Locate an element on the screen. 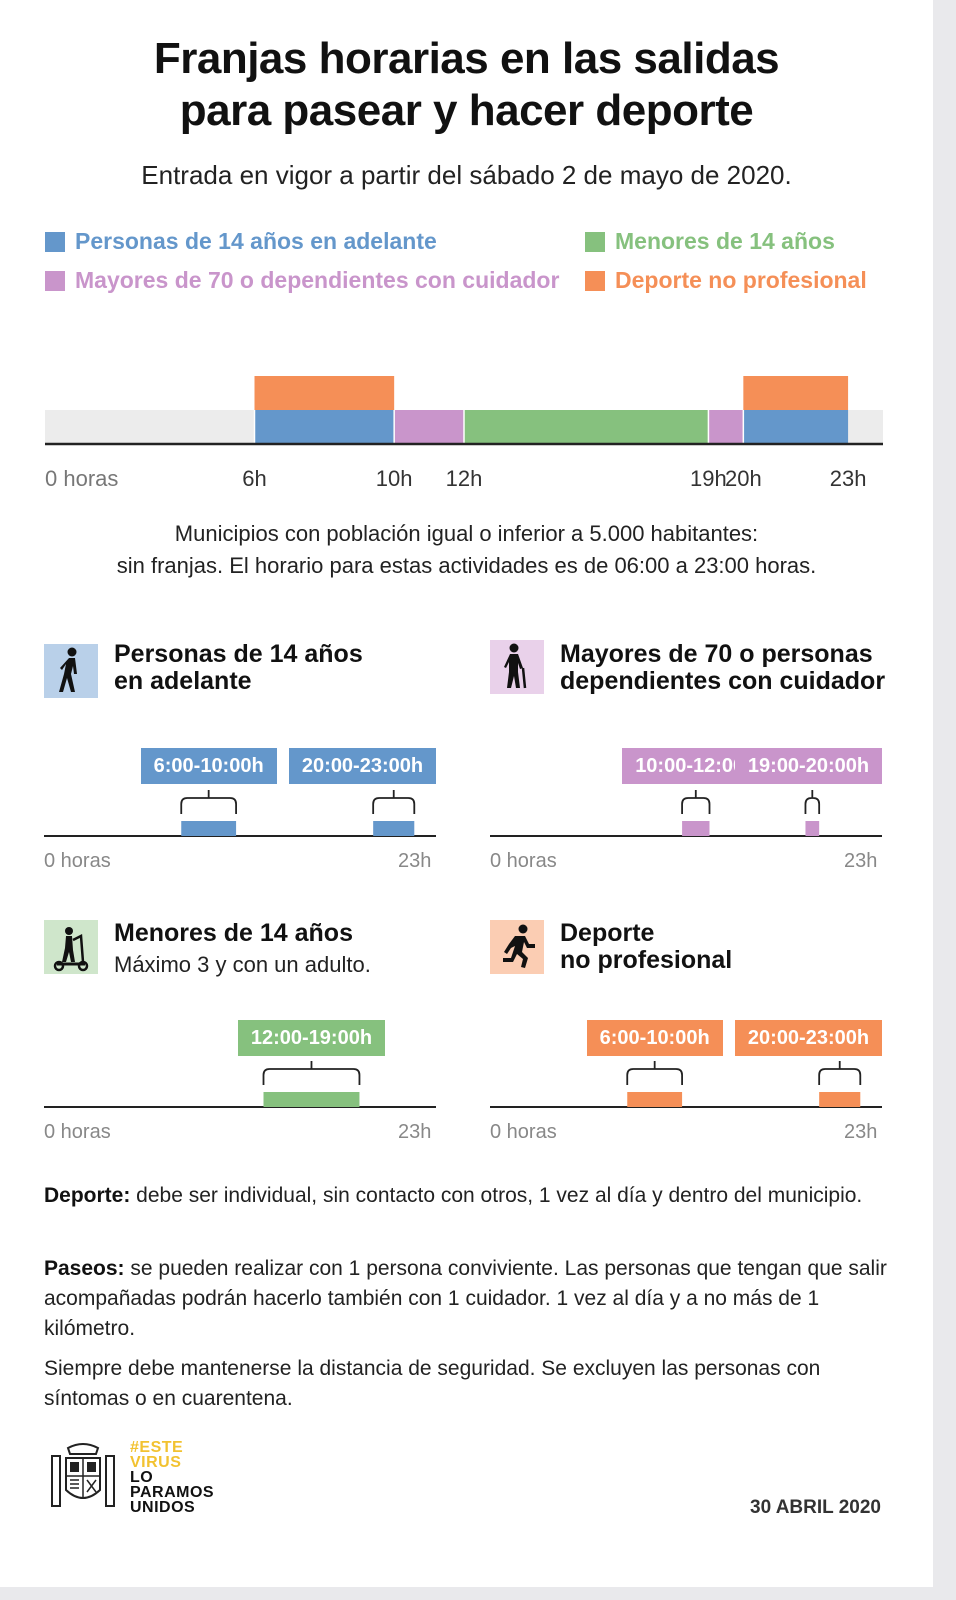  legend-swatch-purple is located at coordinates (55, 280).